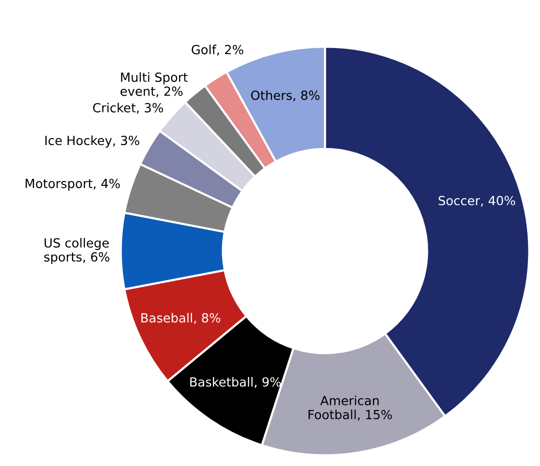 The width and height of the screenshot is (540, 466). What do you see at coordinates (77, 251) in the screenshot?
I see `slice-label: US college sports, 6%` at bounding box center [77, 251].